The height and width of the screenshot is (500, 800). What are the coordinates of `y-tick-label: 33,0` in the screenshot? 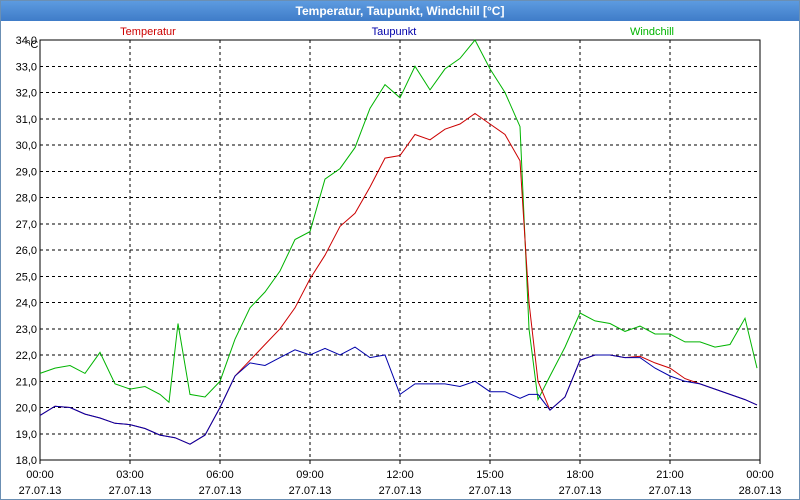 It's located at (26, 67).